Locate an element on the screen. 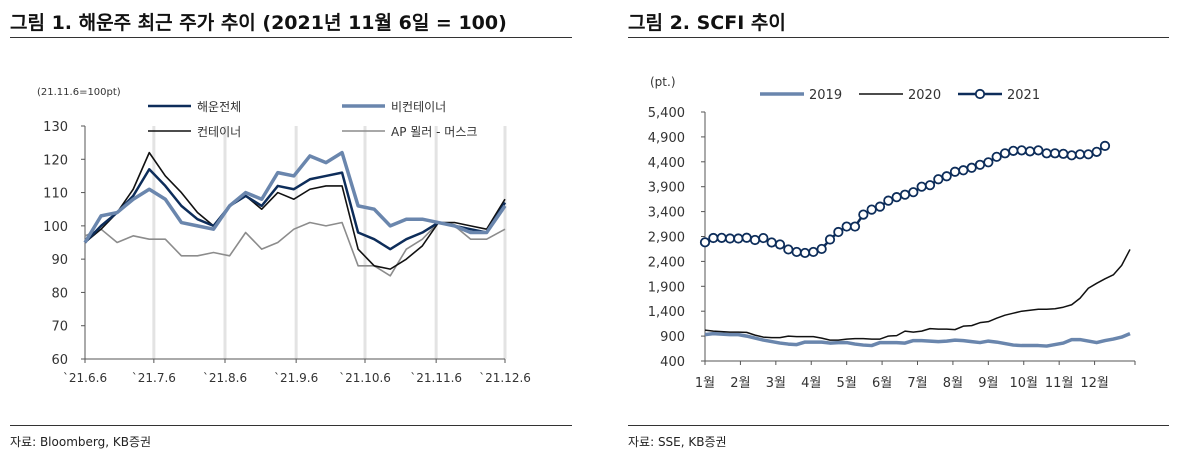 The width and height of the screenshot is (1199, 458). left-source-rule is located at coordinates (291, 425).